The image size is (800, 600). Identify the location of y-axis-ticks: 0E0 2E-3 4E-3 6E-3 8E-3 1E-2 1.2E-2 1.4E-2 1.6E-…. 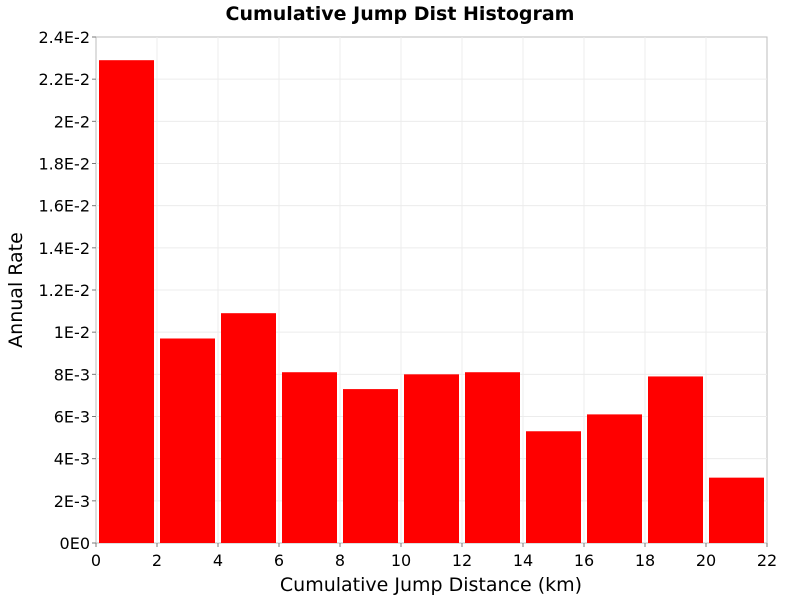
(67, 290).